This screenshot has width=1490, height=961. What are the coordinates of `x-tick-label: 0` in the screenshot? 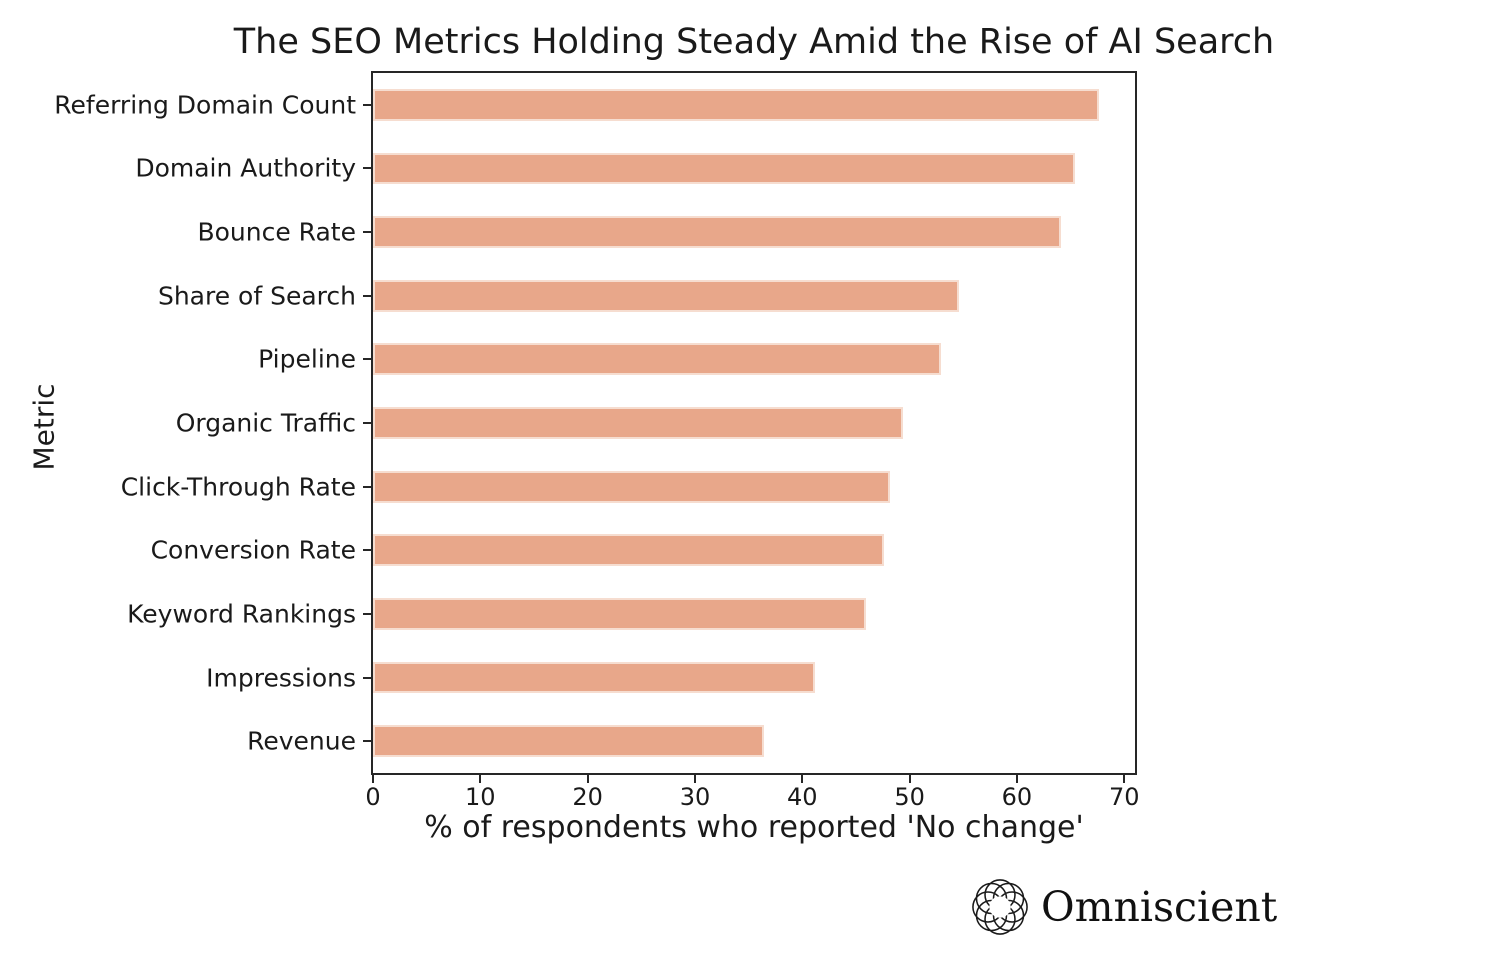 It's located at (373, 797).